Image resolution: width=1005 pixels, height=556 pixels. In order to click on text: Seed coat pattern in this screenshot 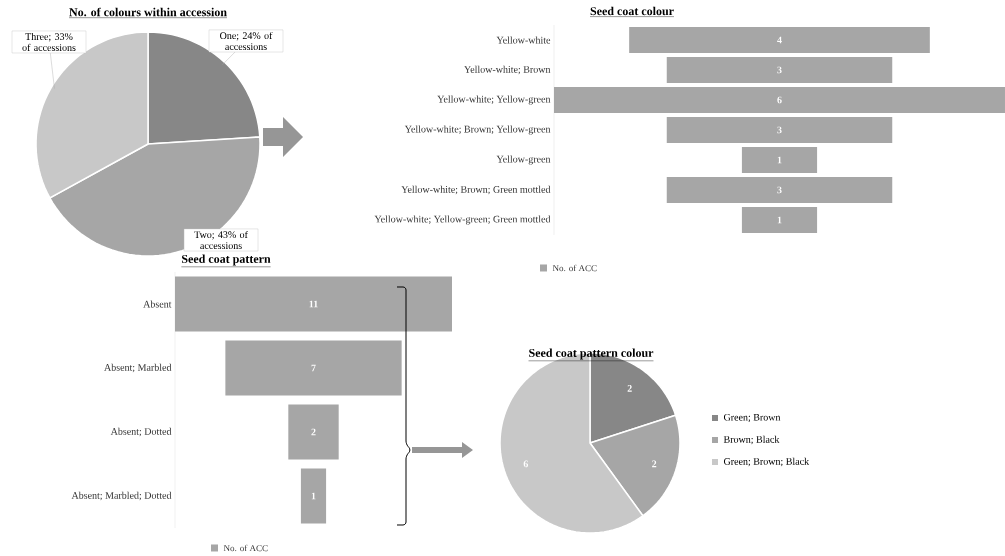, I will do `click(226, 260)`.